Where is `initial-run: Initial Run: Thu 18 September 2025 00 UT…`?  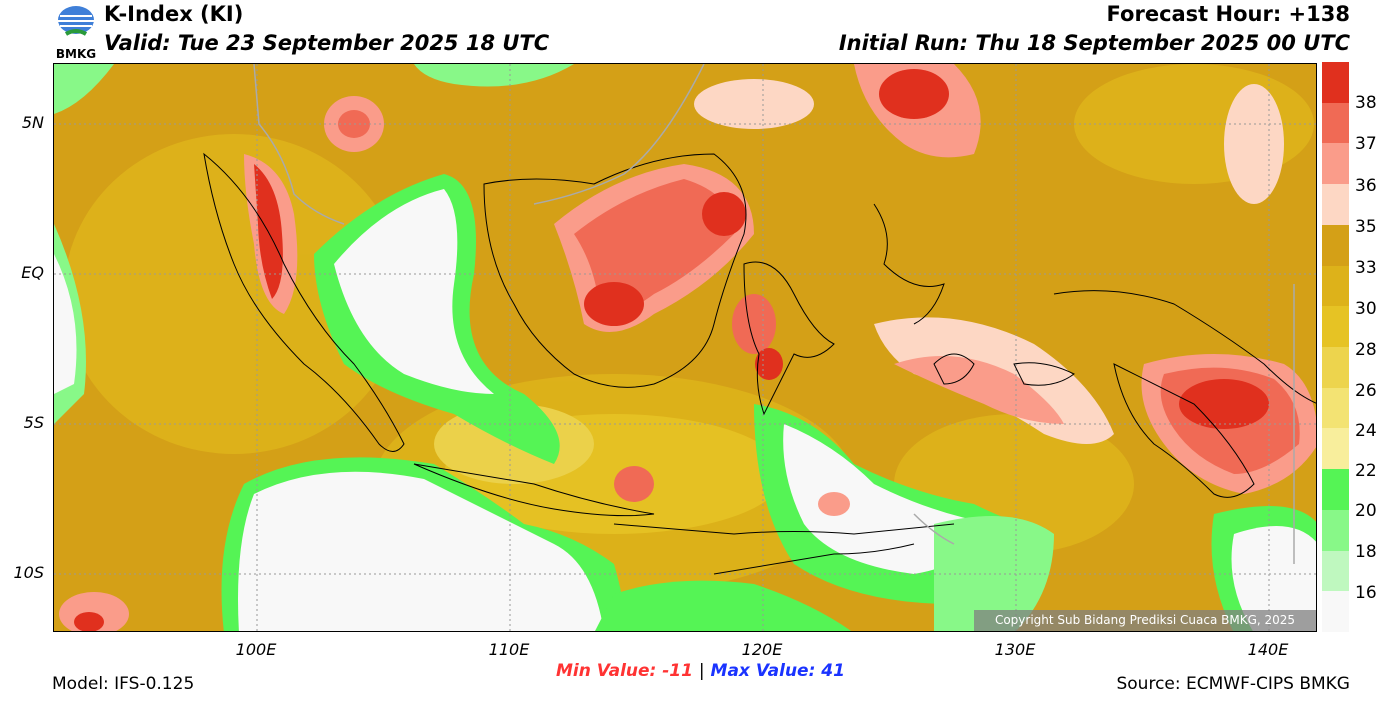 initial-run: Initial Run: Thu 18 September 2025 00 UT… is located at coordinates (1094, 43).